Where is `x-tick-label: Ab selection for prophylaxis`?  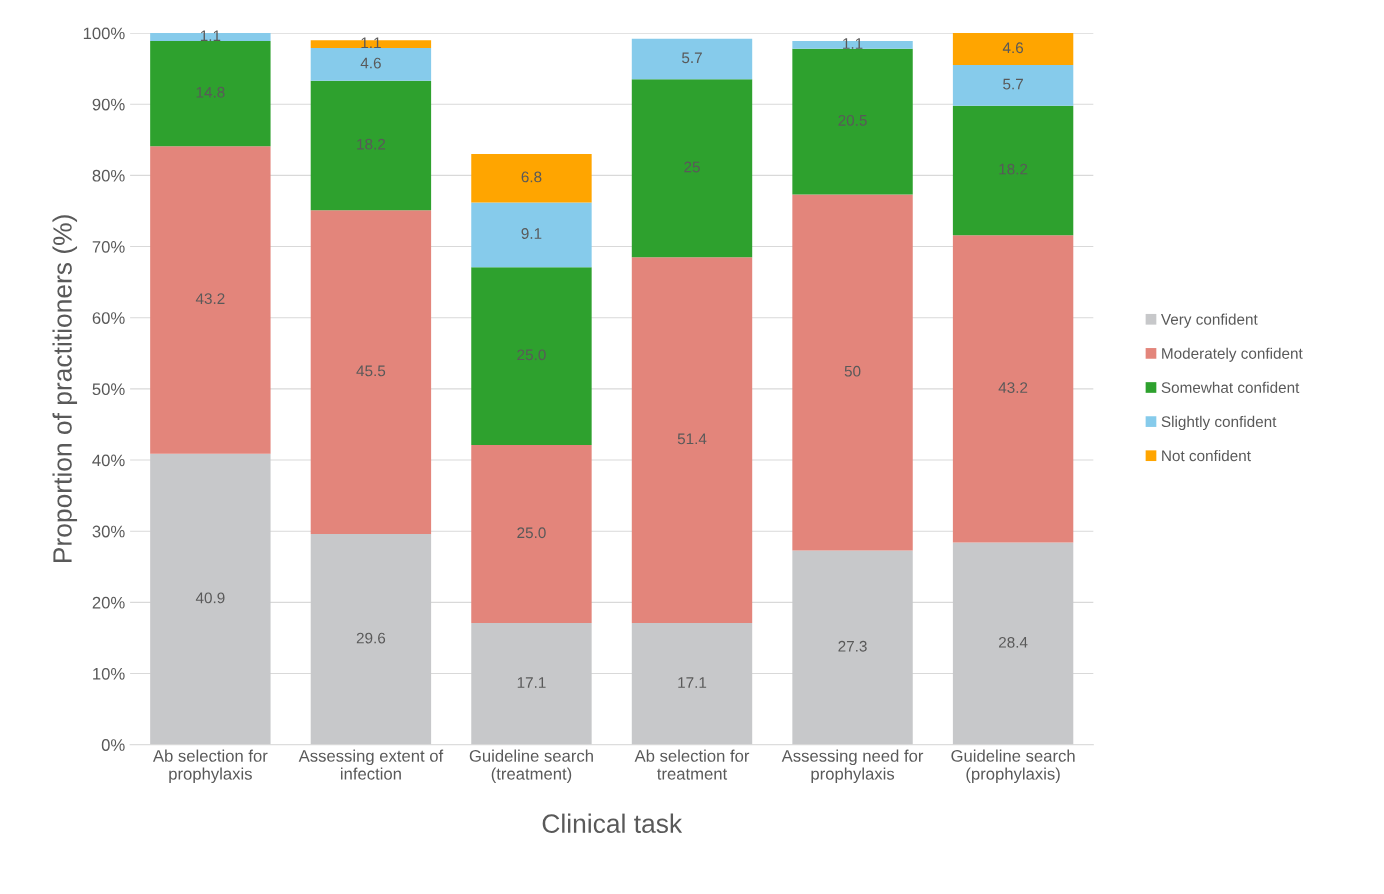 x-tick-label: Ab selection for prophylaxis is located at coordinates (210, 766).